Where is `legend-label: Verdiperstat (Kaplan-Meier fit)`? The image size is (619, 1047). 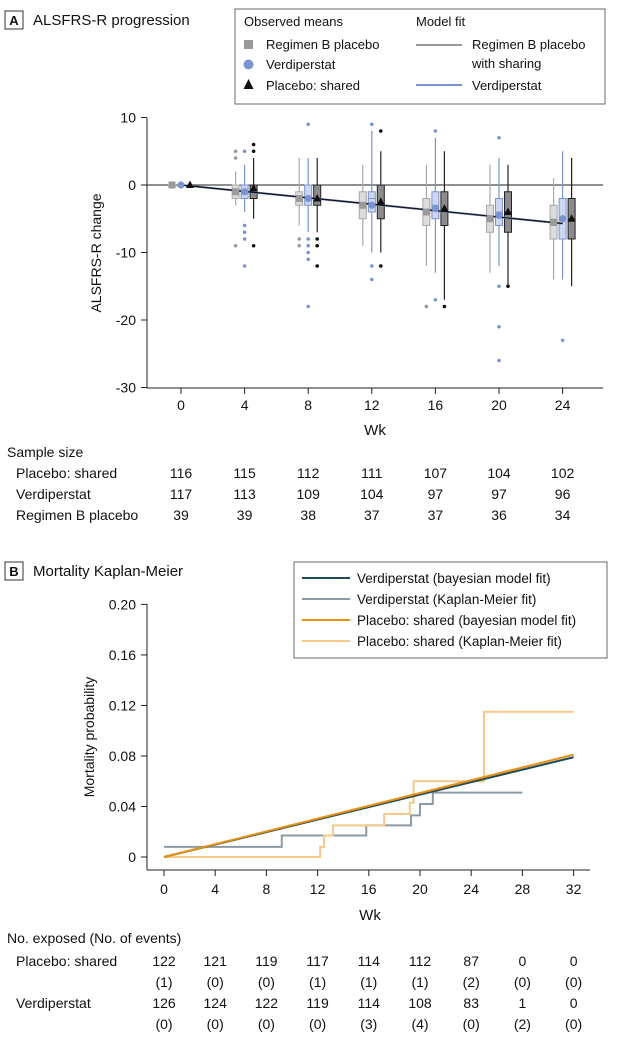
legend-label: Verdiperstat (Kaplan-Meier fit) is located at coordinates (446, 599).